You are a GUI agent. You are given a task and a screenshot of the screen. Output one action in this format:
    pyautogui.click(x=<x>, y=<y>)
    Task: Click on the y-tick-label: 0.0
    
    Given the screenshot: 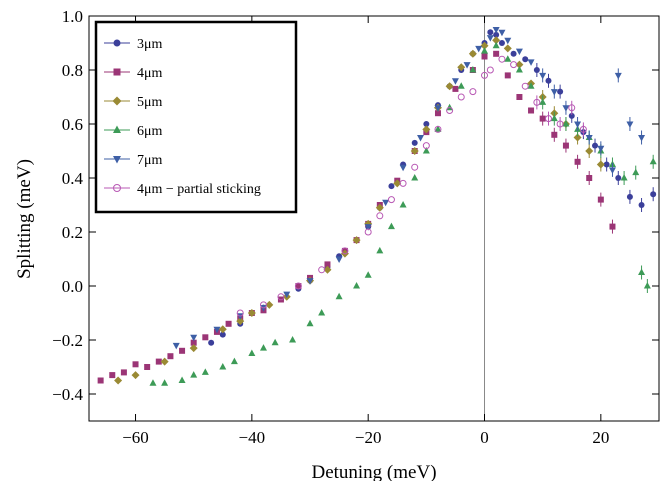 What is the action you would take?
    pyautogui.click(x=72, y=286)
    